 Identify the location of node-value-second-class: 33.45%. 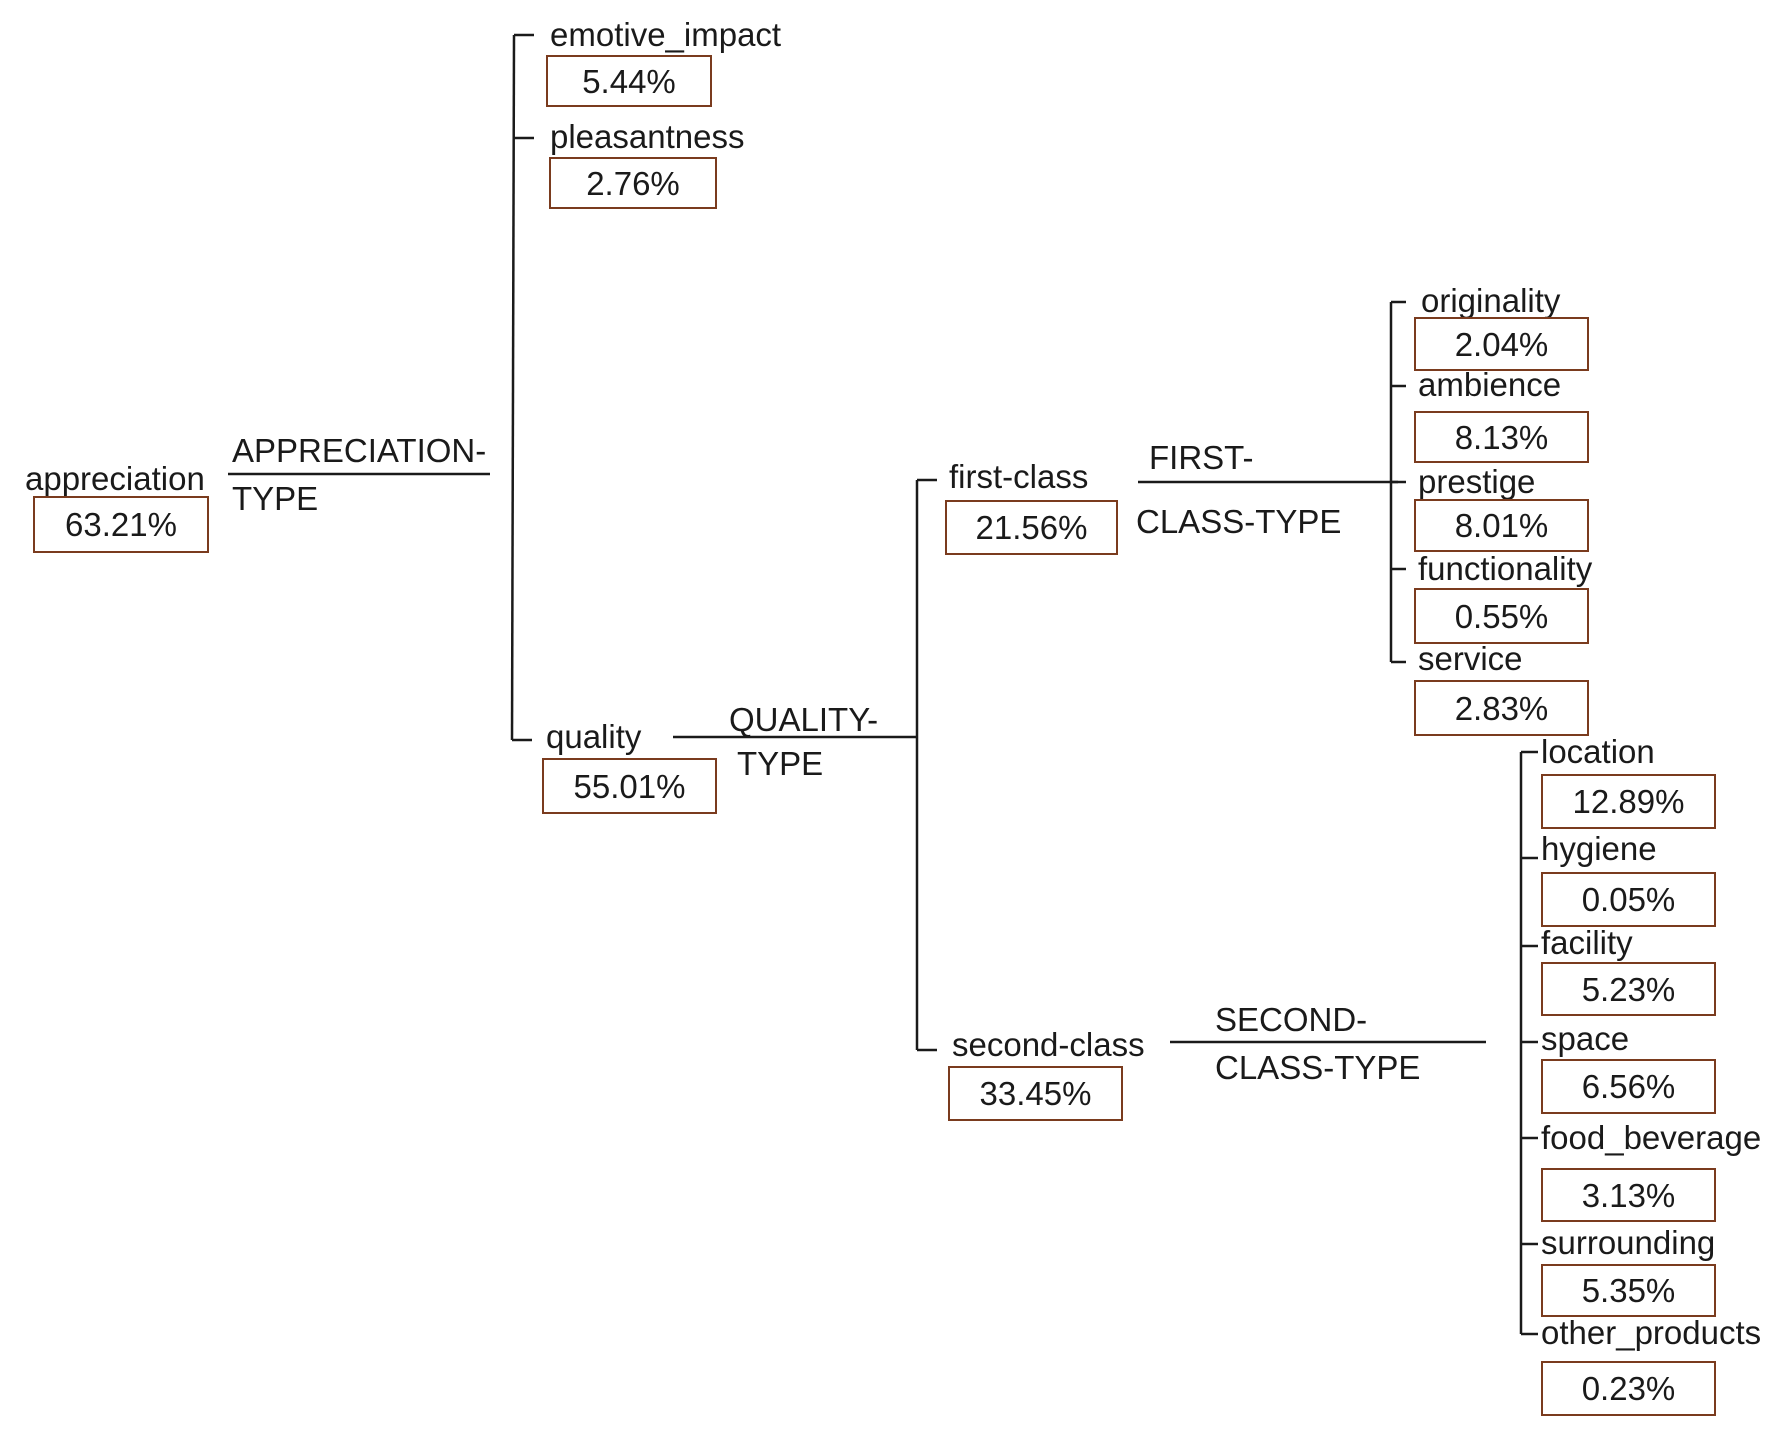
(1035, 1093).